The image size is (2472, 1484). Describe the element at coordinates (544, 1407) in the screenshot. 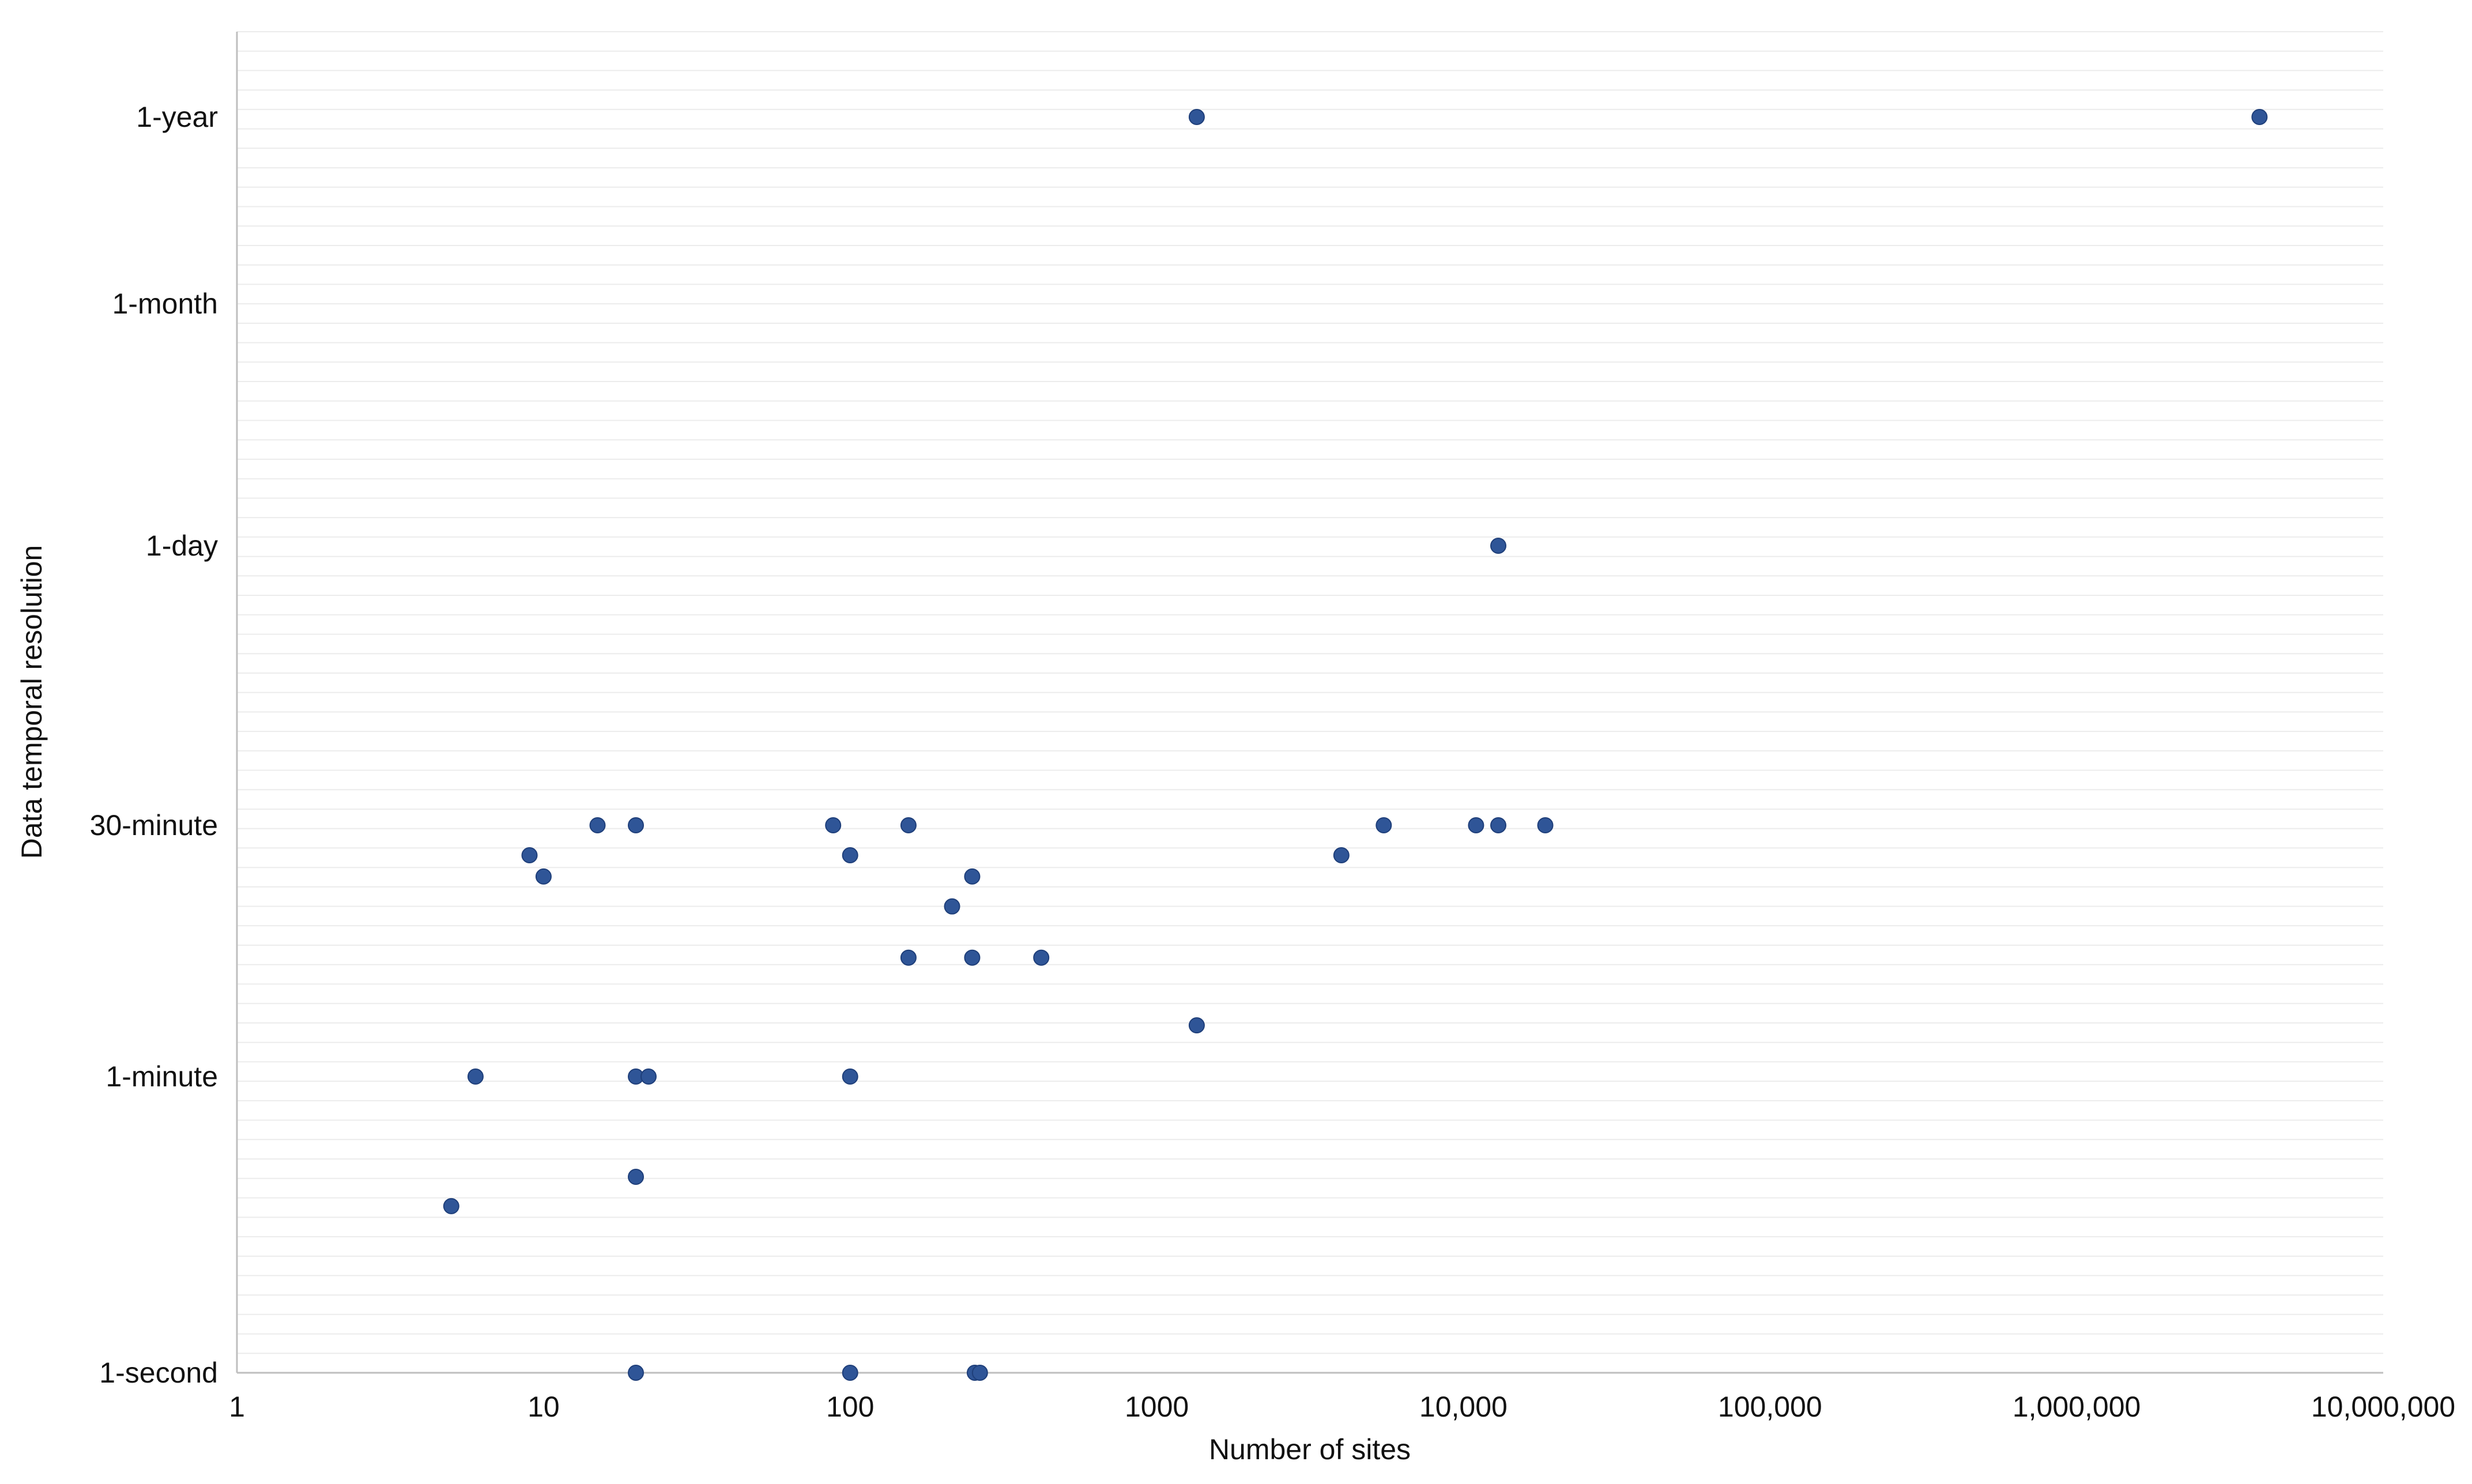

I see `x-tick-label: 10` at that location.